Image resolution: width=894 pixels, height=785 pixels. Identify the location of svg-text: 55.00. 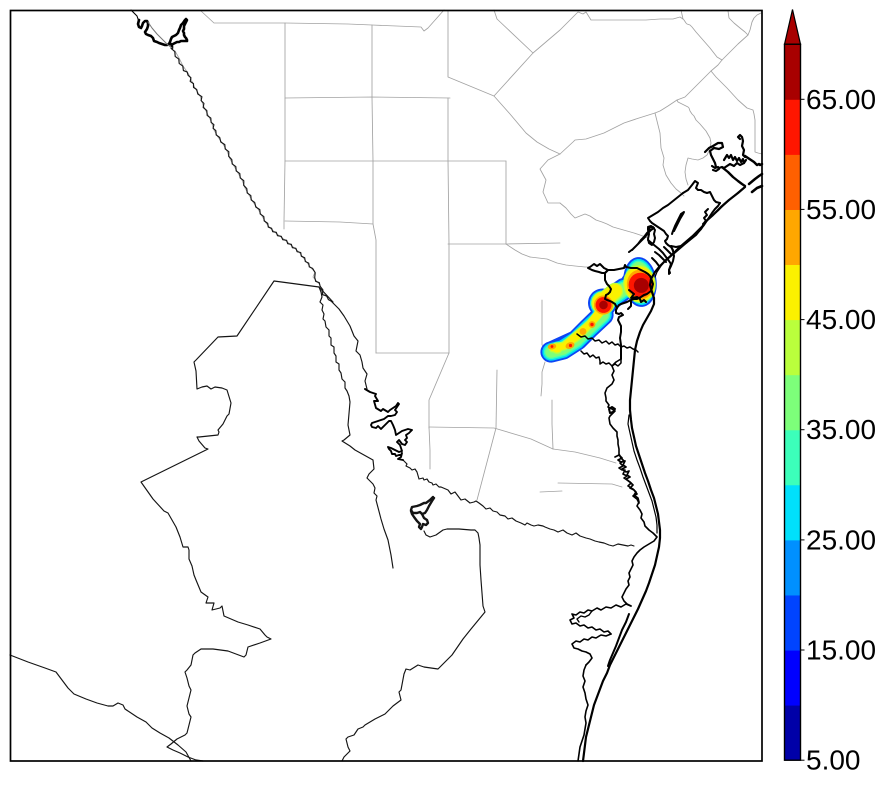
(841, 209).